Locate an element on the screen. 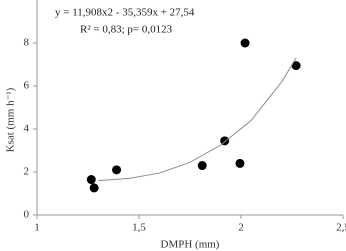 The height and width of the screenshot is (251, 346). x-tick-label: 2 is located at coordinates (241, 228).